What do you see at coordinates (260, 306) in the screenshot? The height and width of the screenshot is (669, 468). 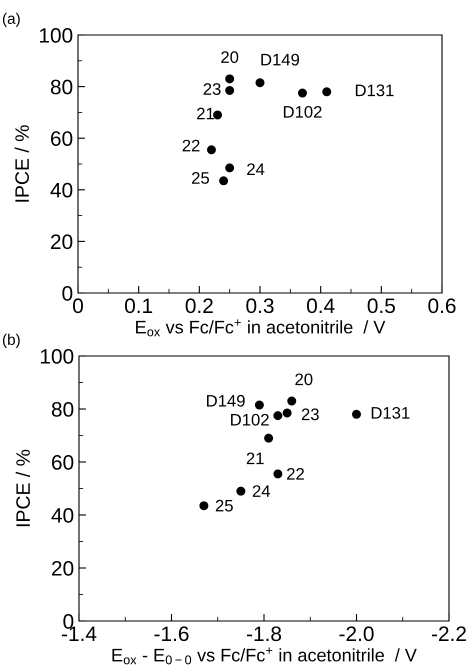 I see `x-tick-label: 0.3` at bounding box center [260, 306].